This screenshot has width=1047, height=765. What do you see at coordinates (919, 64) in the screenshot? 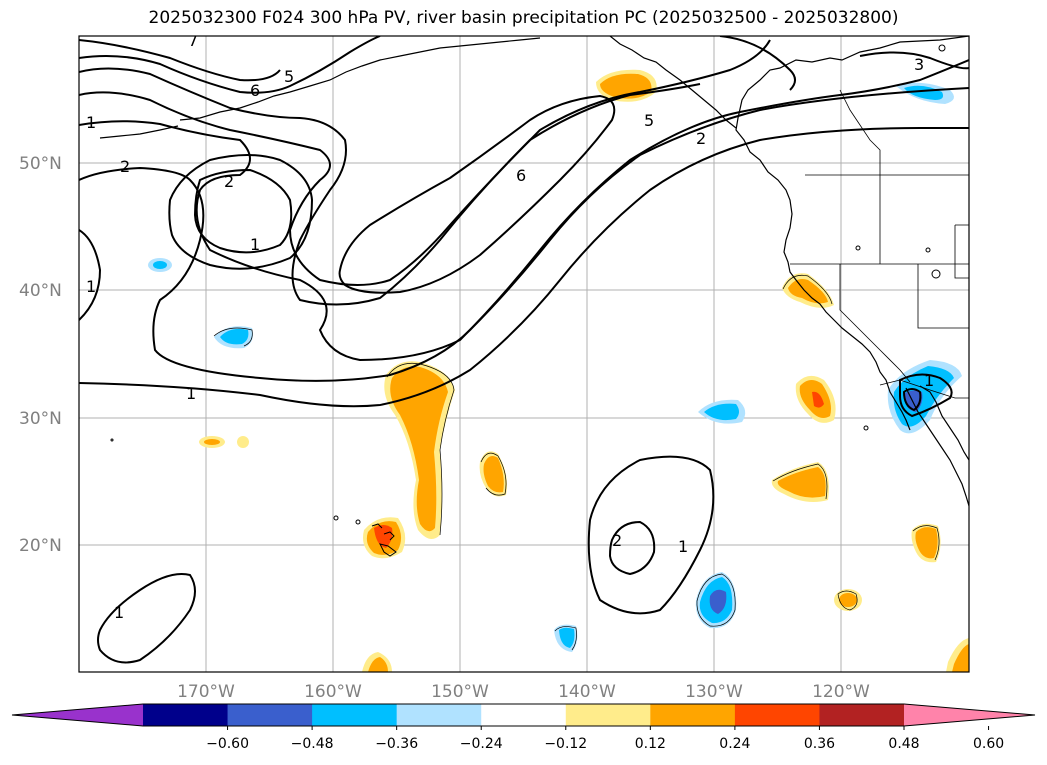
I see `contour-label: 3` at bounding box center [919, 64].